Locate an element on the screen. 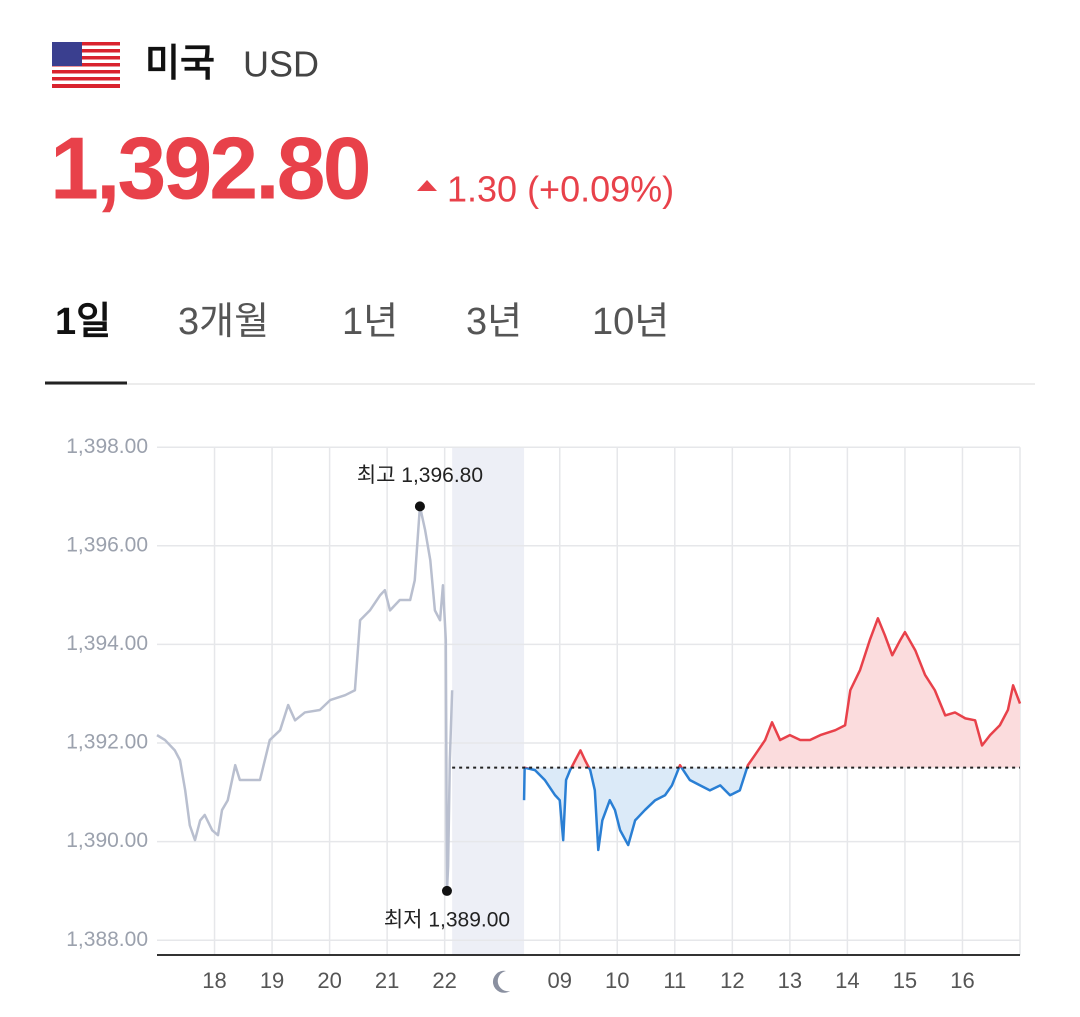 The height and width of the screenshot is (1017, 1080). x-tick-label: 18 is located at coordinates (214, 980).